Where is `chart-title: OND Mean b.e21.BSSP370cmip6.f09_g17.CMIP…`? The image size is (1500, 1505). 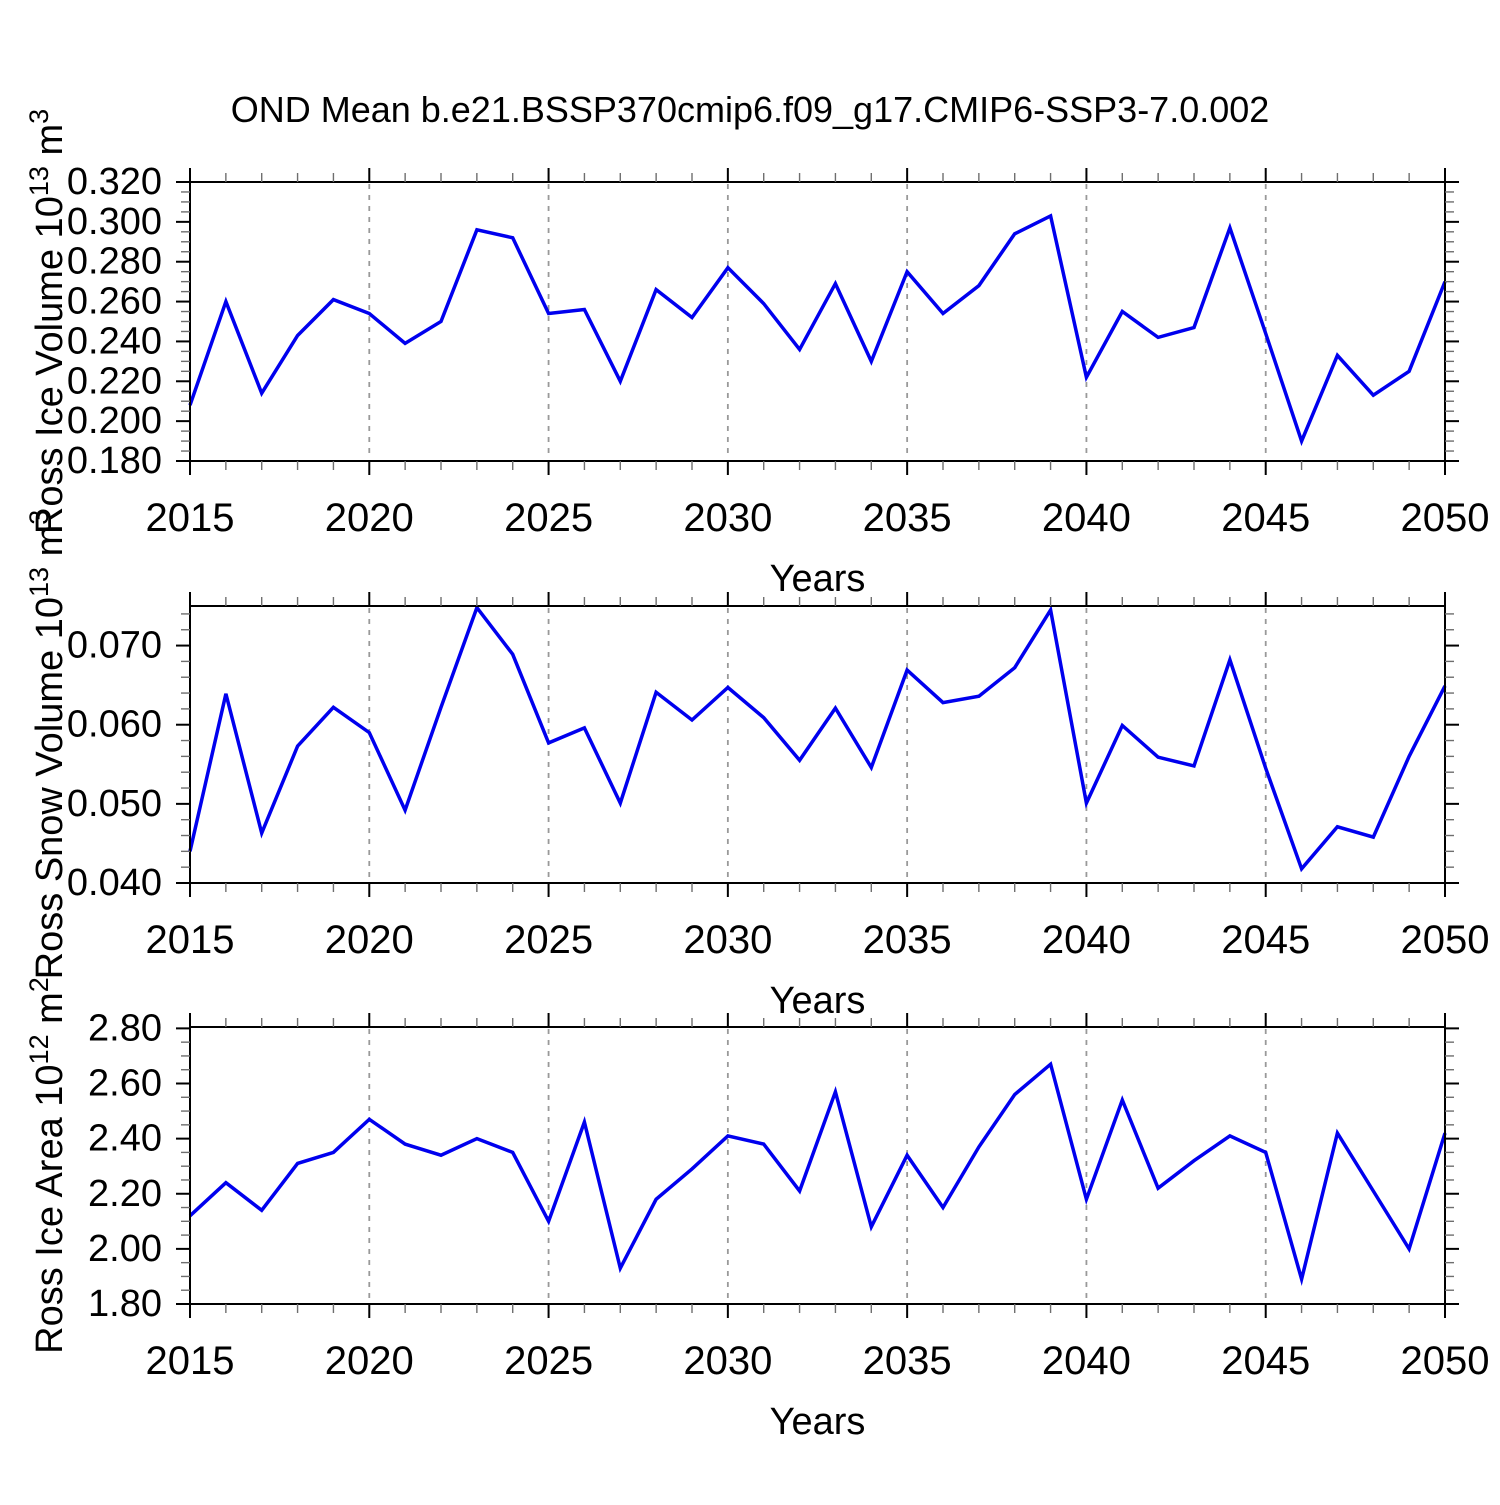 chart-title: OND Mean b.e21.BSSP370cmip6.f09_g17.CMIP… is located at coordinates (750, 109).